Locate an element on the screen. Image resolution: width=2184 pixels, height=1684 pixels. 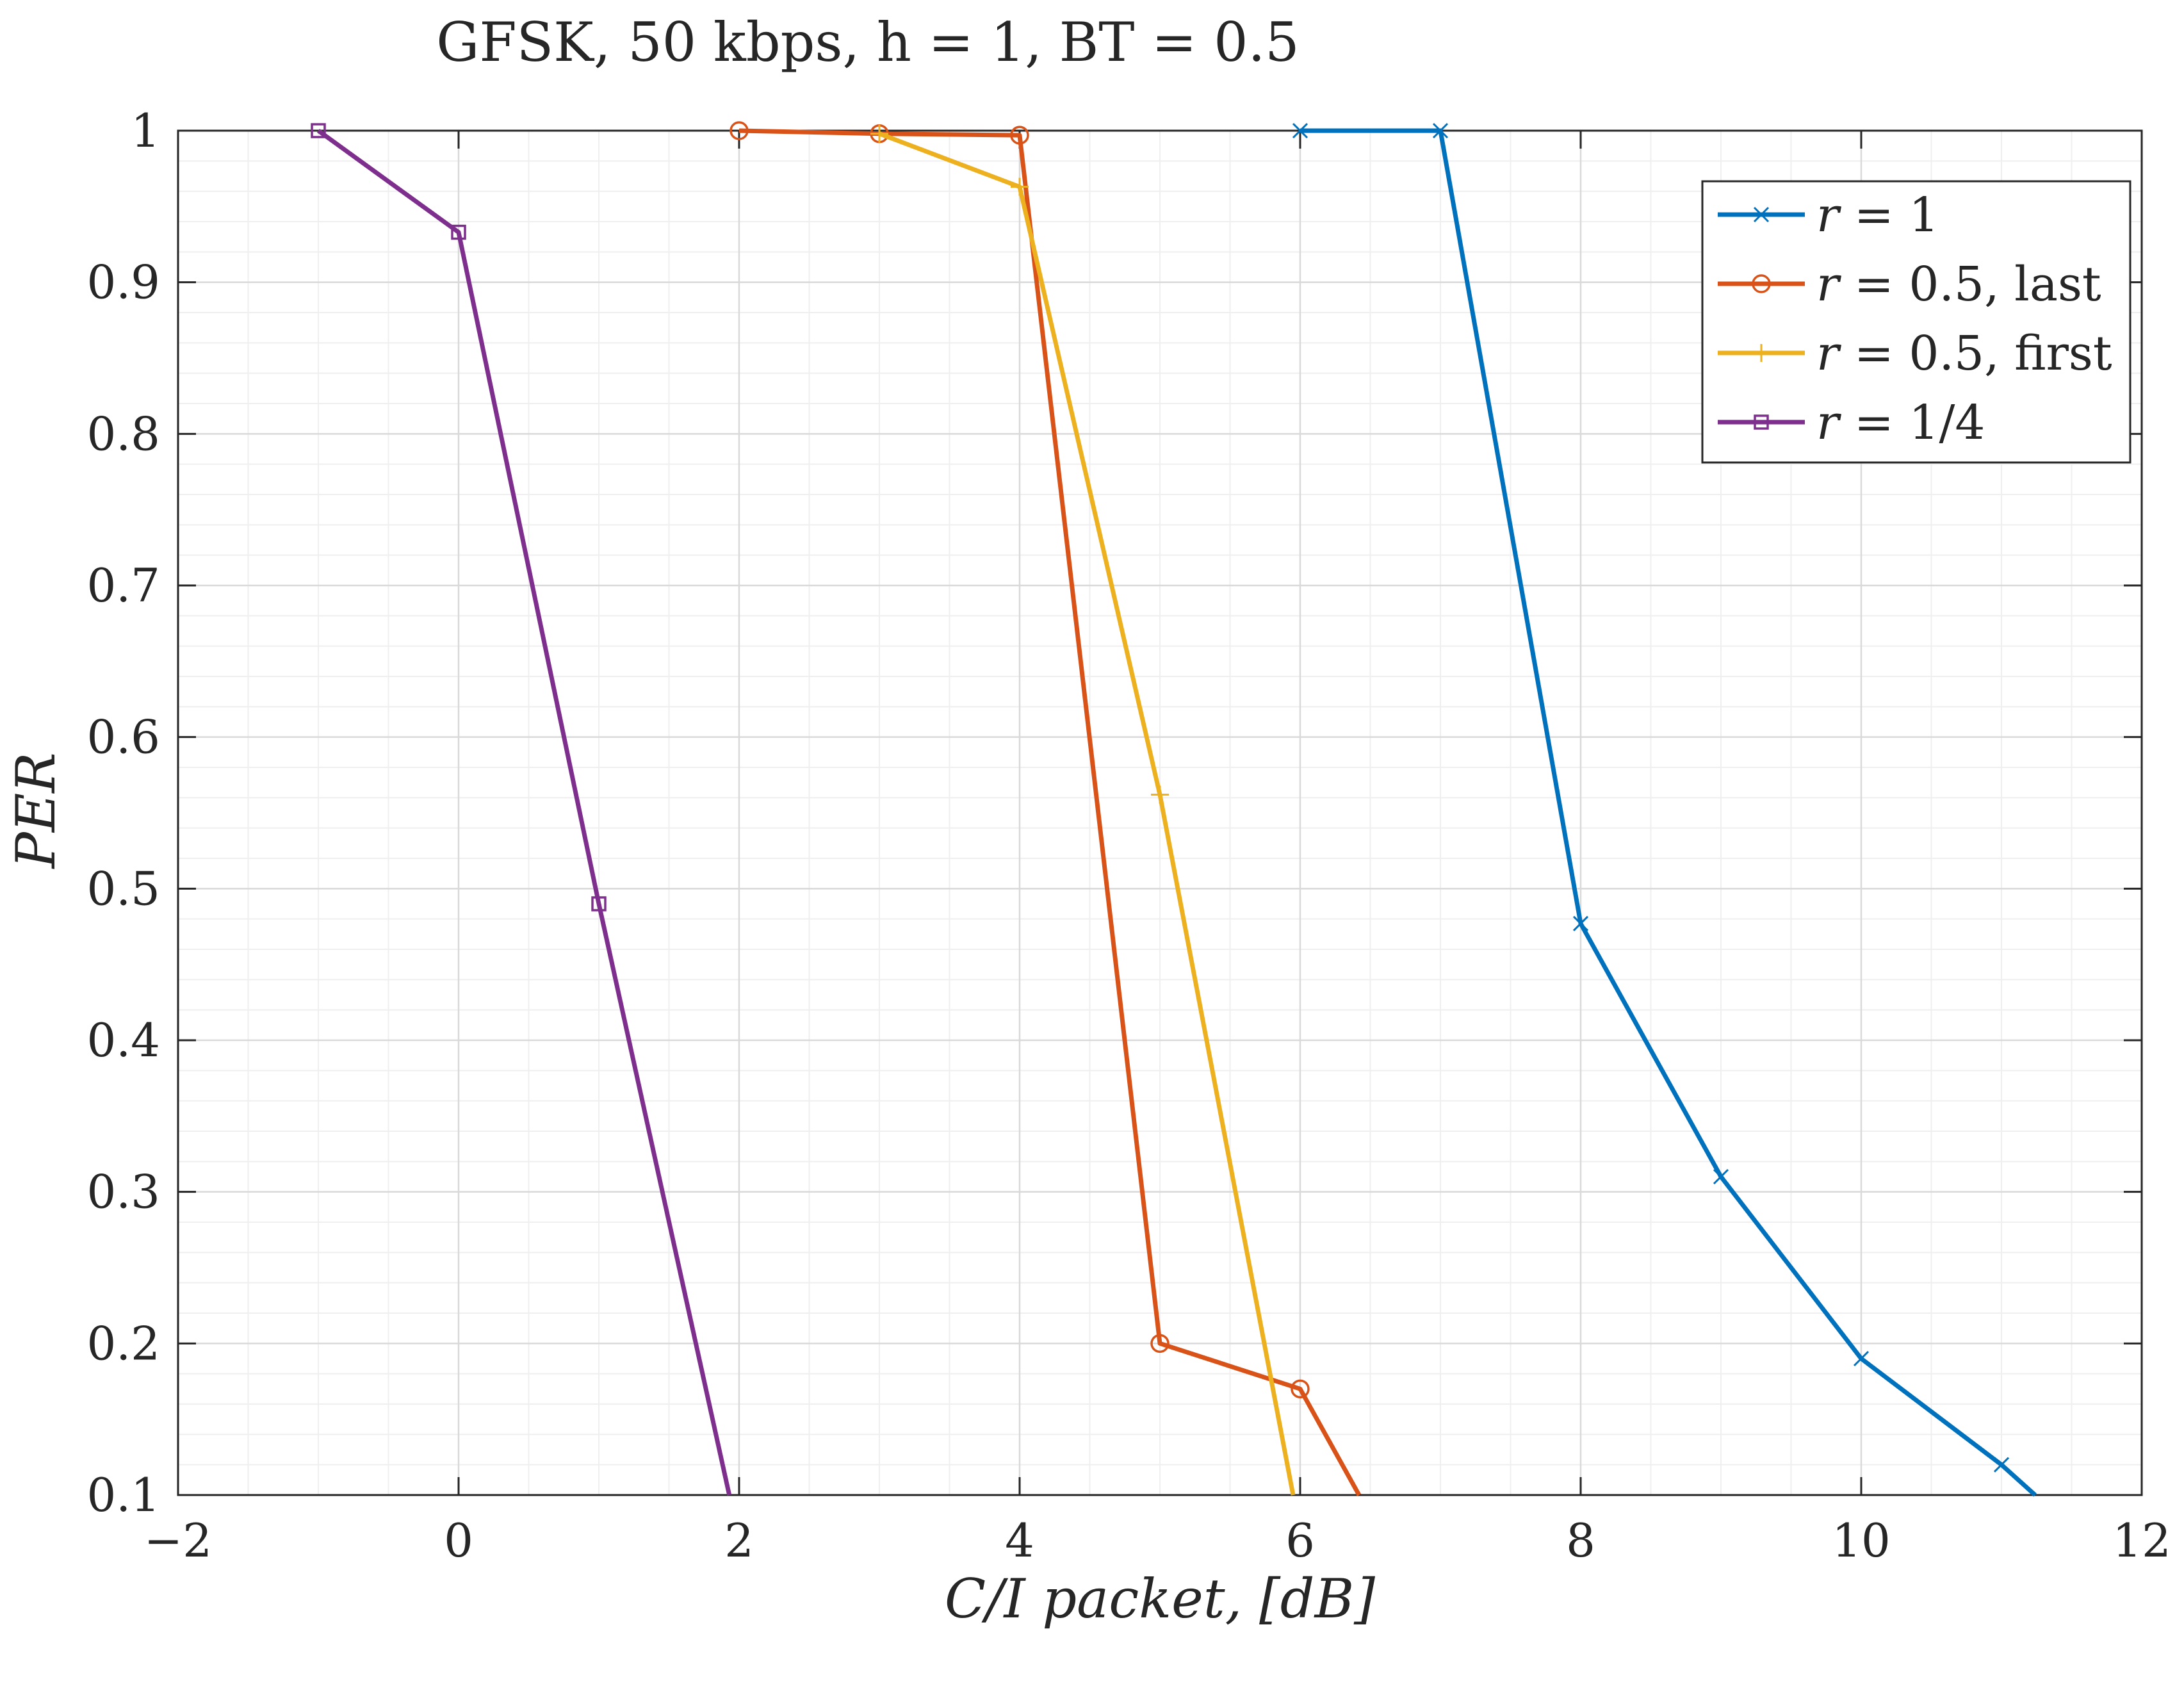
y-tick-label: 0.3 is located at coordinates (123, 1192).